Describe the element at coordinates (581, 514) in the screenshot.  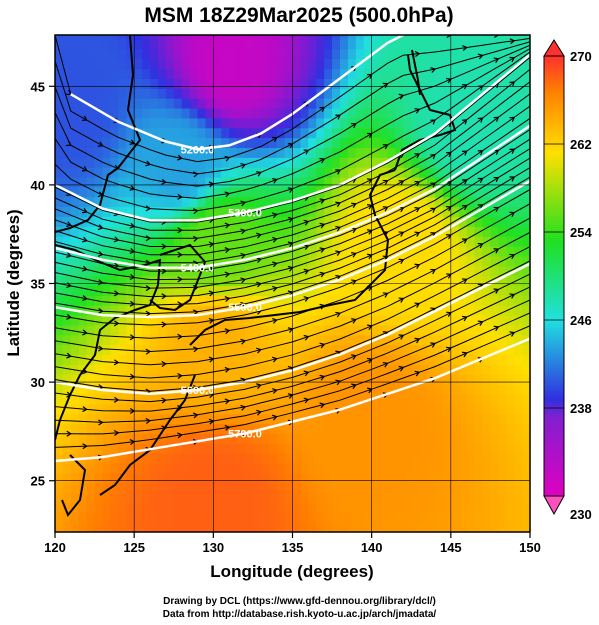
I see `colorbar-tick-label: 230` at that location.